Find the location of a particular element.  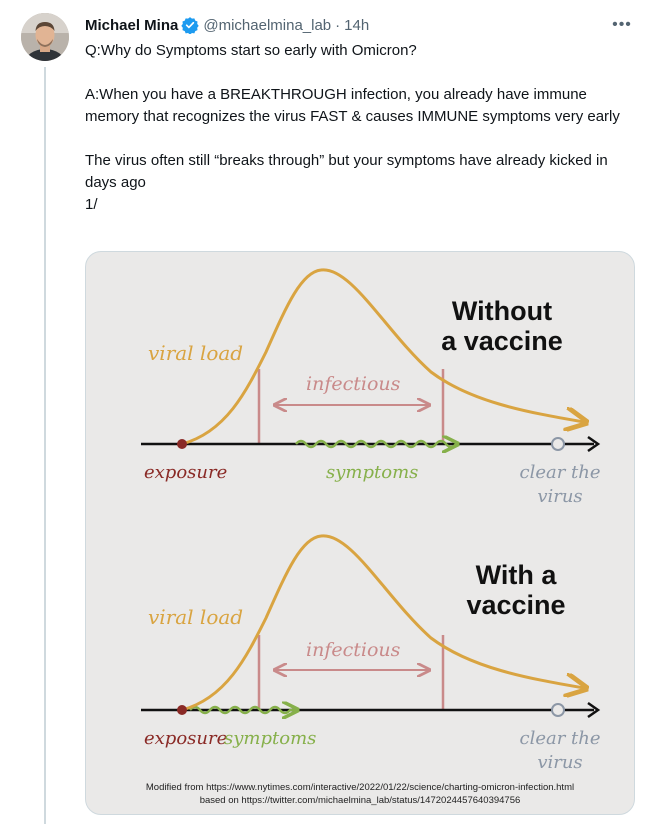

panel-title-line1: With a is located at coordinates (517, 575).